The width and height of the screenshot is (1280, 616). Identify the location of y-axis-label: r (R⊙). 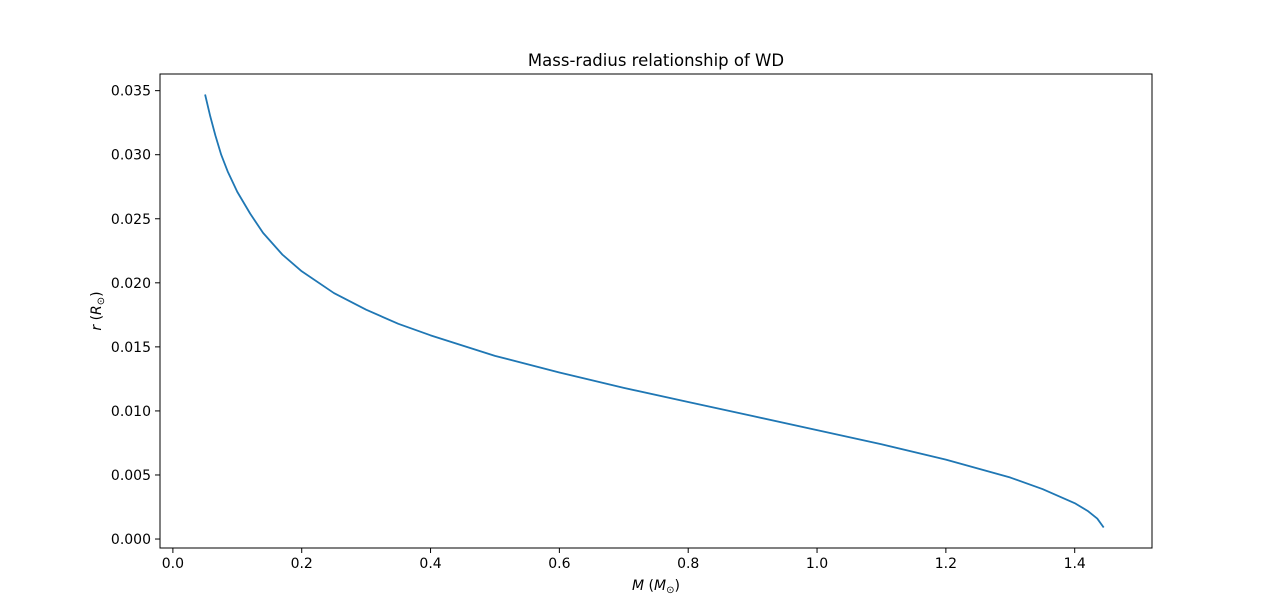
(98, 310).